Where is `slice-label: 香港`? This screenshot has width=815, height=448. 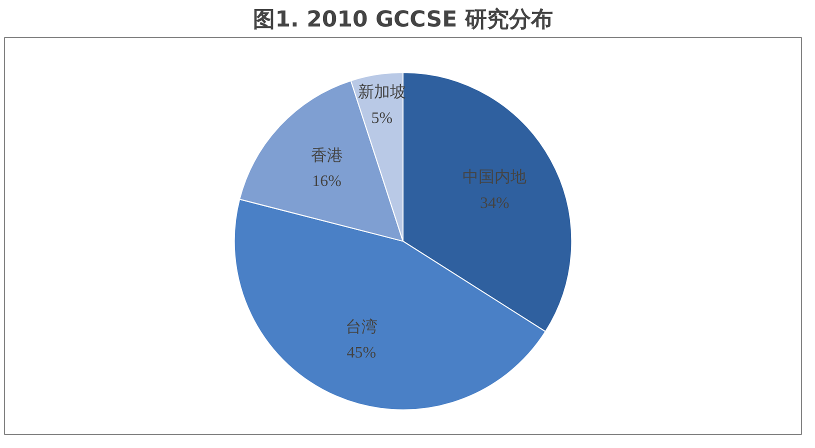
slice-label: 香港 is located at coordinates (326, 155).